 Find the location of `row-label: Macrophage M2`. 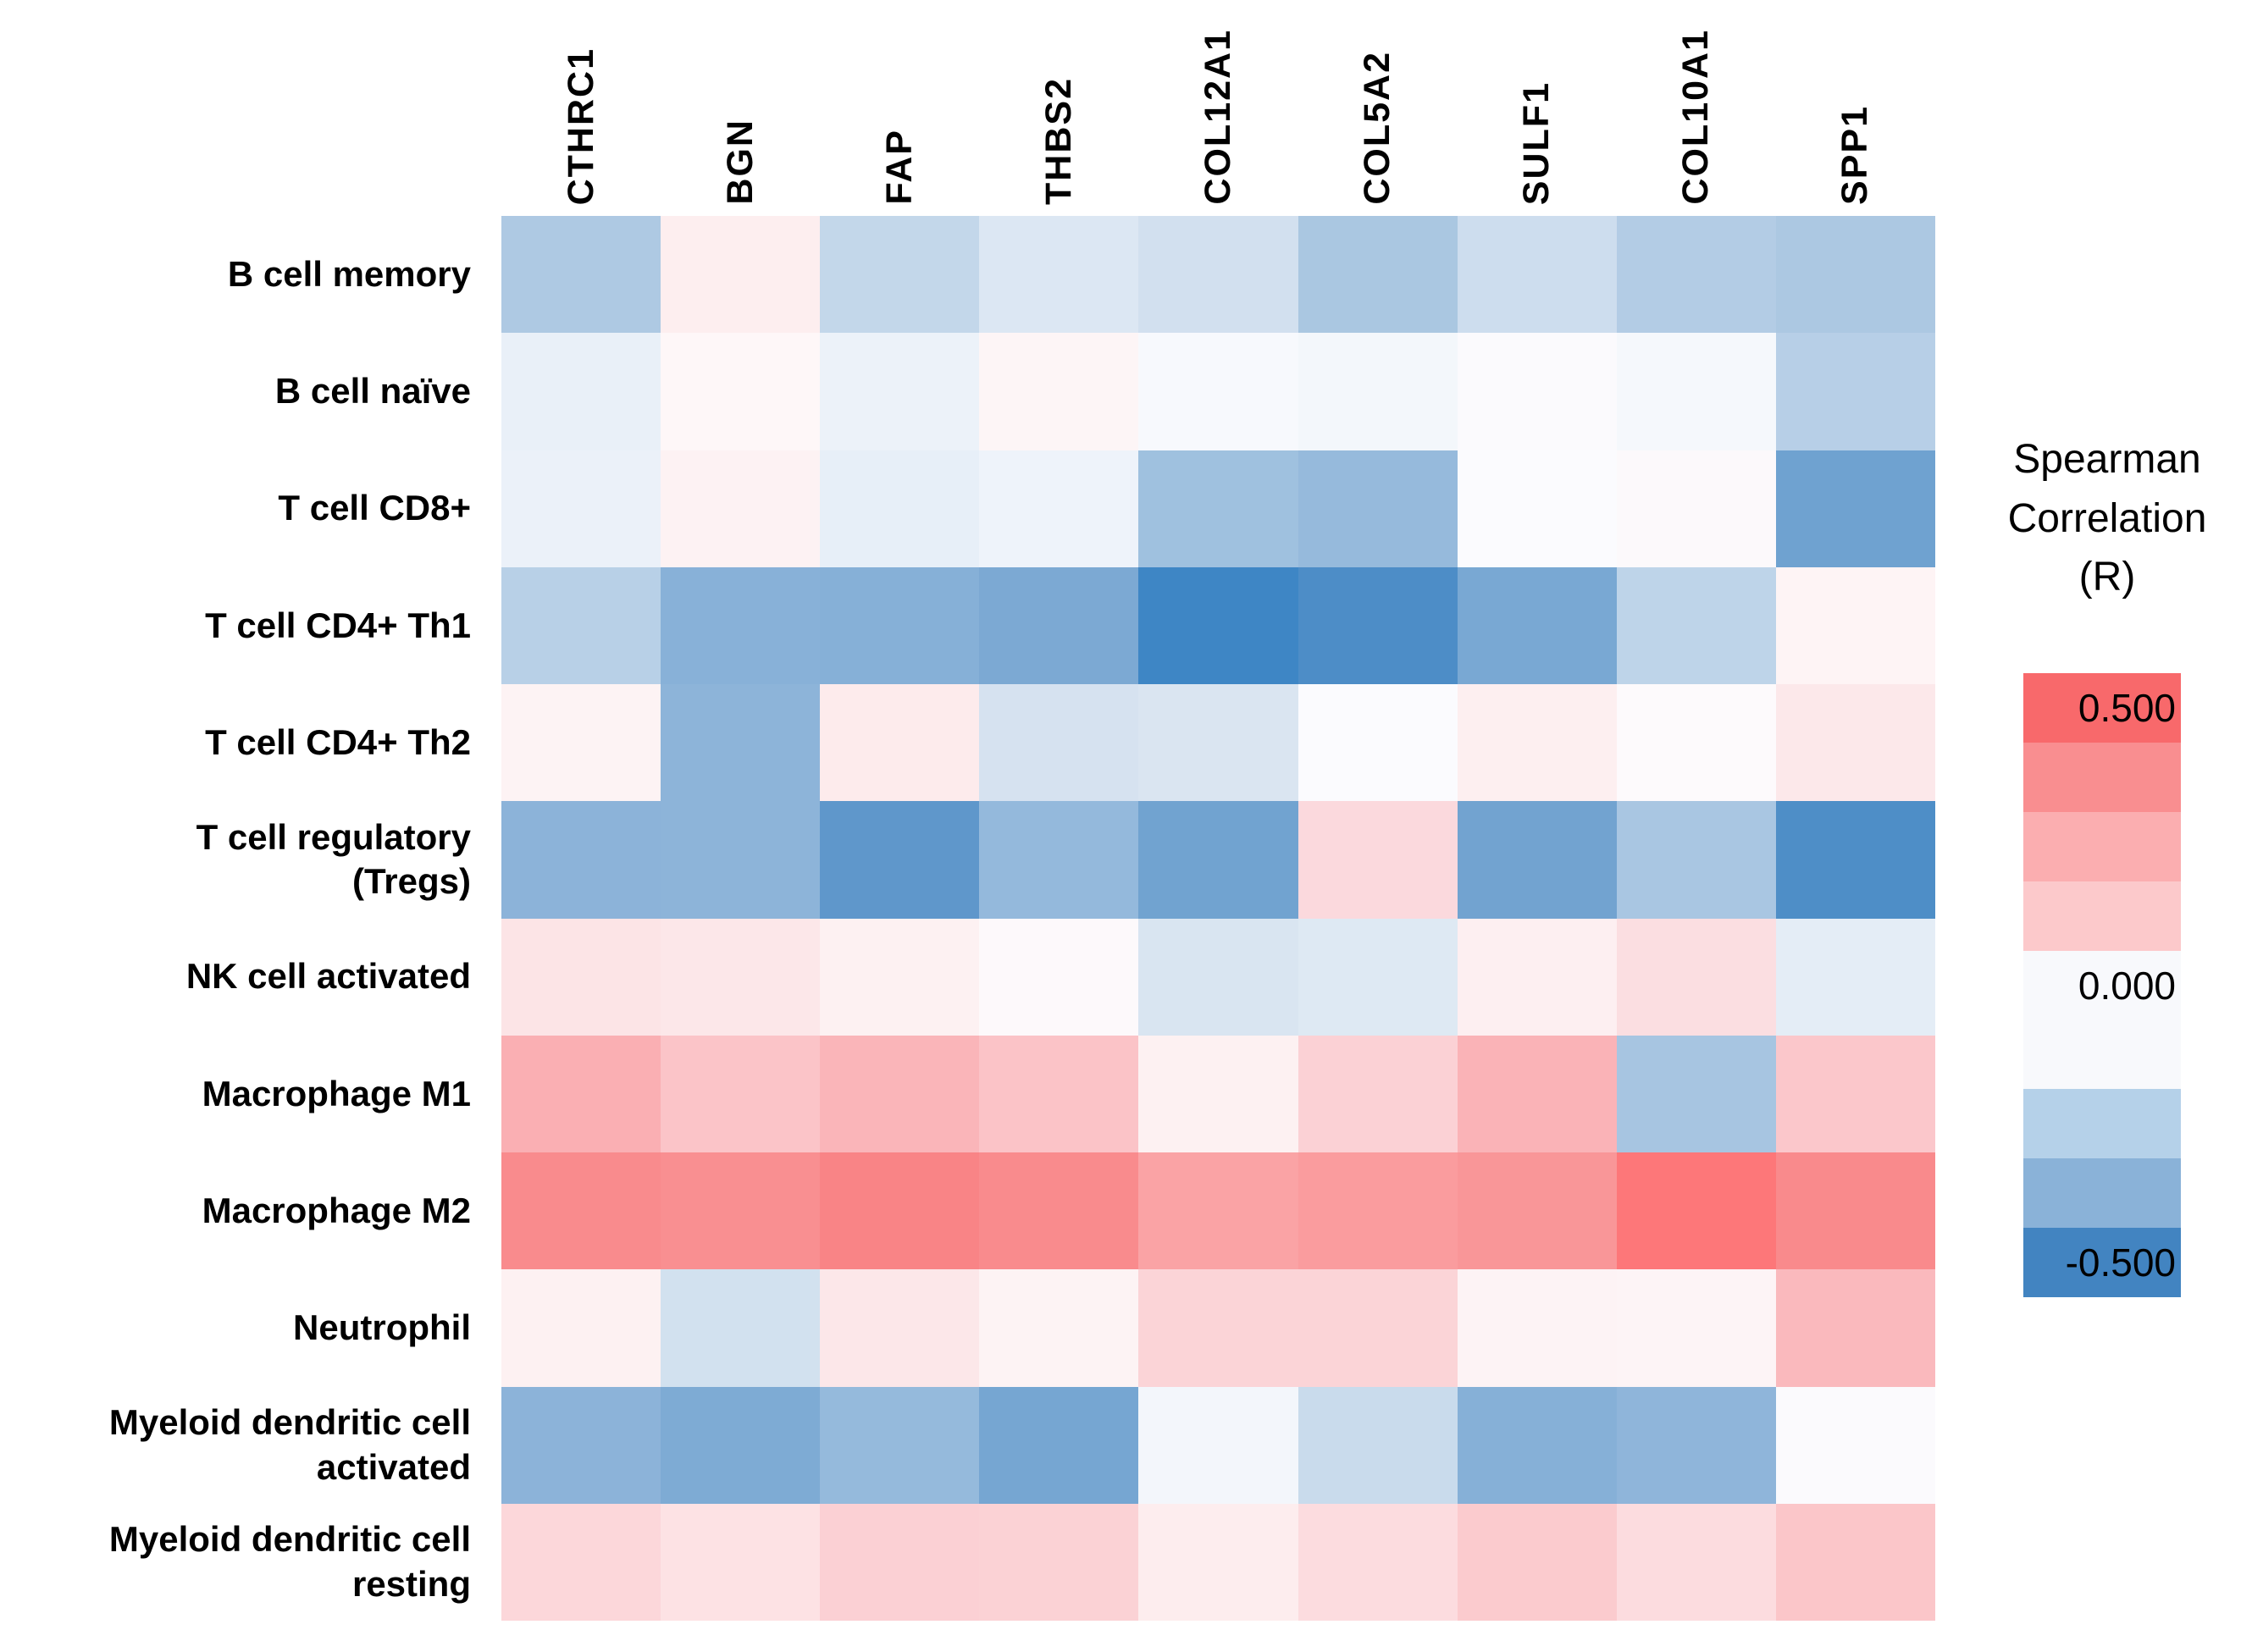

row-label: Macrophage M2 is located at coordinates (337, 1210).